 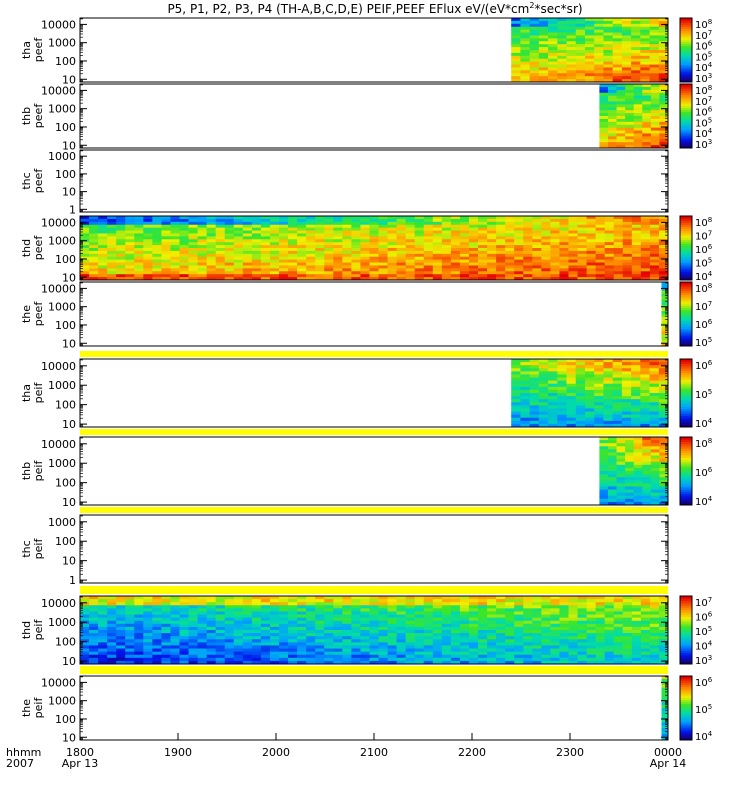 What do you see at coordinates (703, 263) in the screenshot?
I see `colorbar-tick-label: 105` at bounding box center [703, 263].